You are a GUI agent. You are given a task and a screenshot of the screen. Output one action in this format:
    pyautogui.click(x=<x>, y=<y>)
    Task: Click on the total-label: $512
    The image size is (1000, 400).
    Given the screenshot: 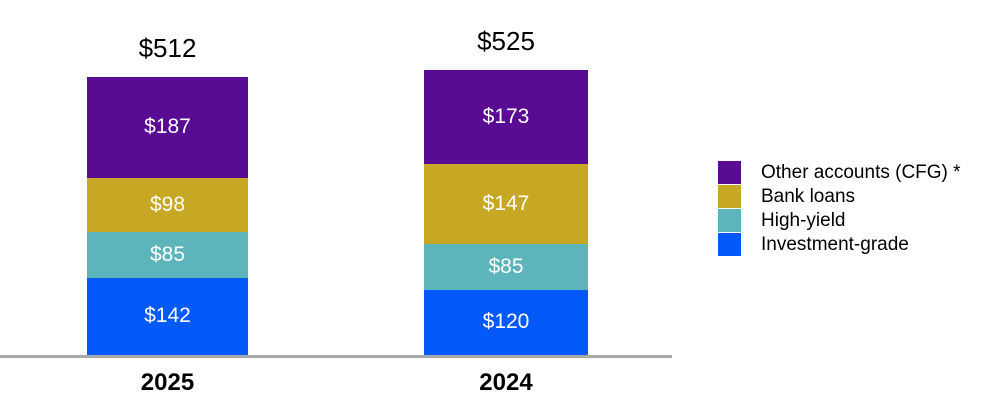 What is the action you would take?
    pyautogui.click(x=167, y=47)
    